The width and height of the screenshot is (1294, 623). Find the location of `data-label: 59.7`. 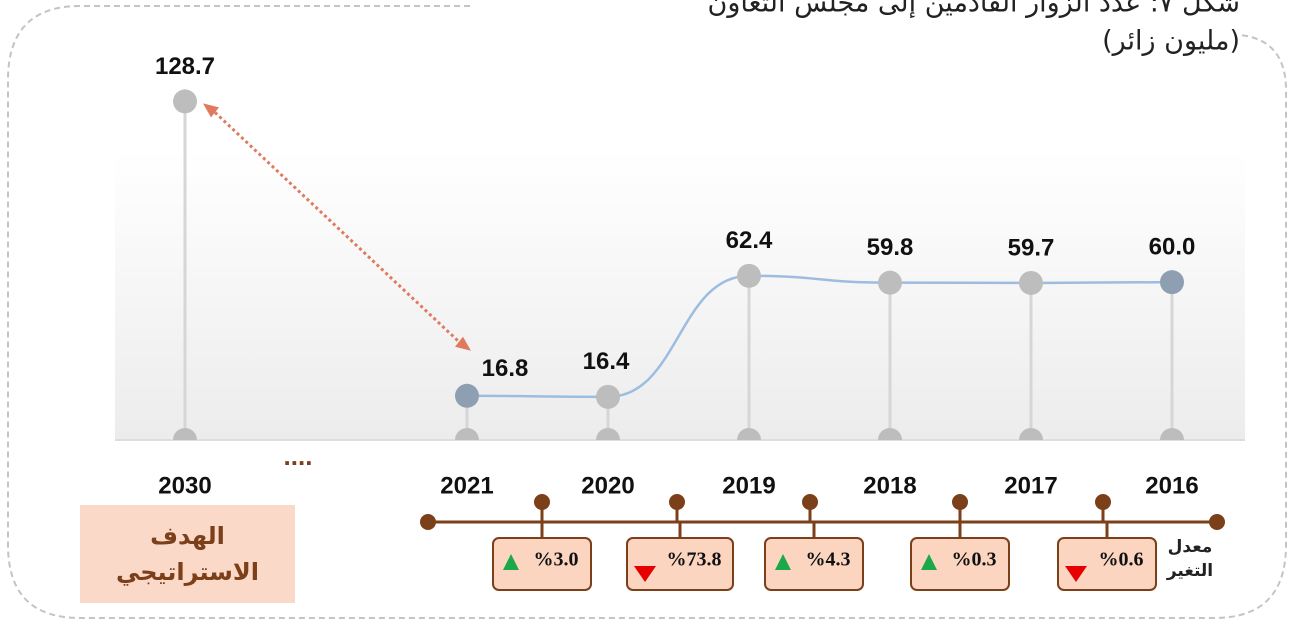

data-label: 59.7 is located at coordinates (1031, 247).